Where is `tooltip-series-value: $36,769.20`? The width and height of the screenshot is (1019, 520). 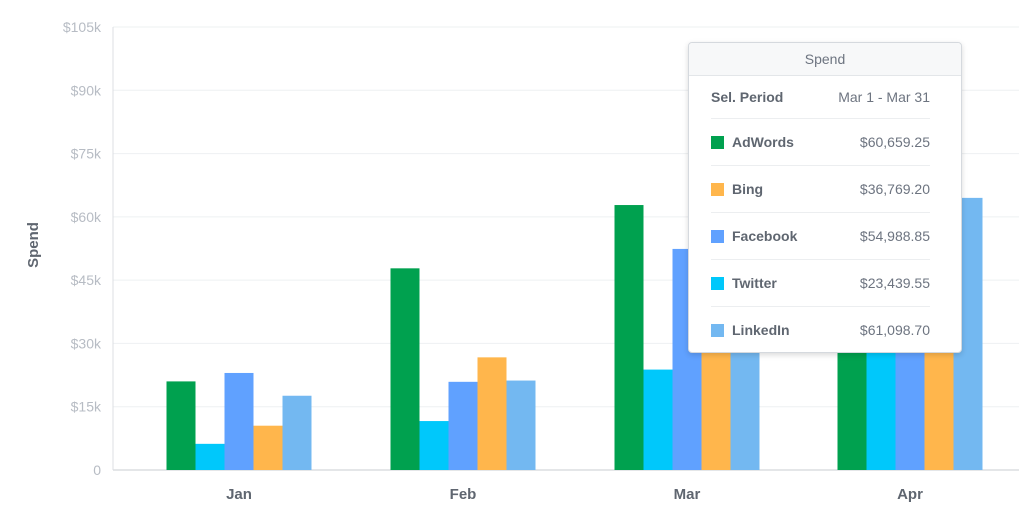 tooltip-series-value: $36,769.20 is located at coordinates (894, 189).